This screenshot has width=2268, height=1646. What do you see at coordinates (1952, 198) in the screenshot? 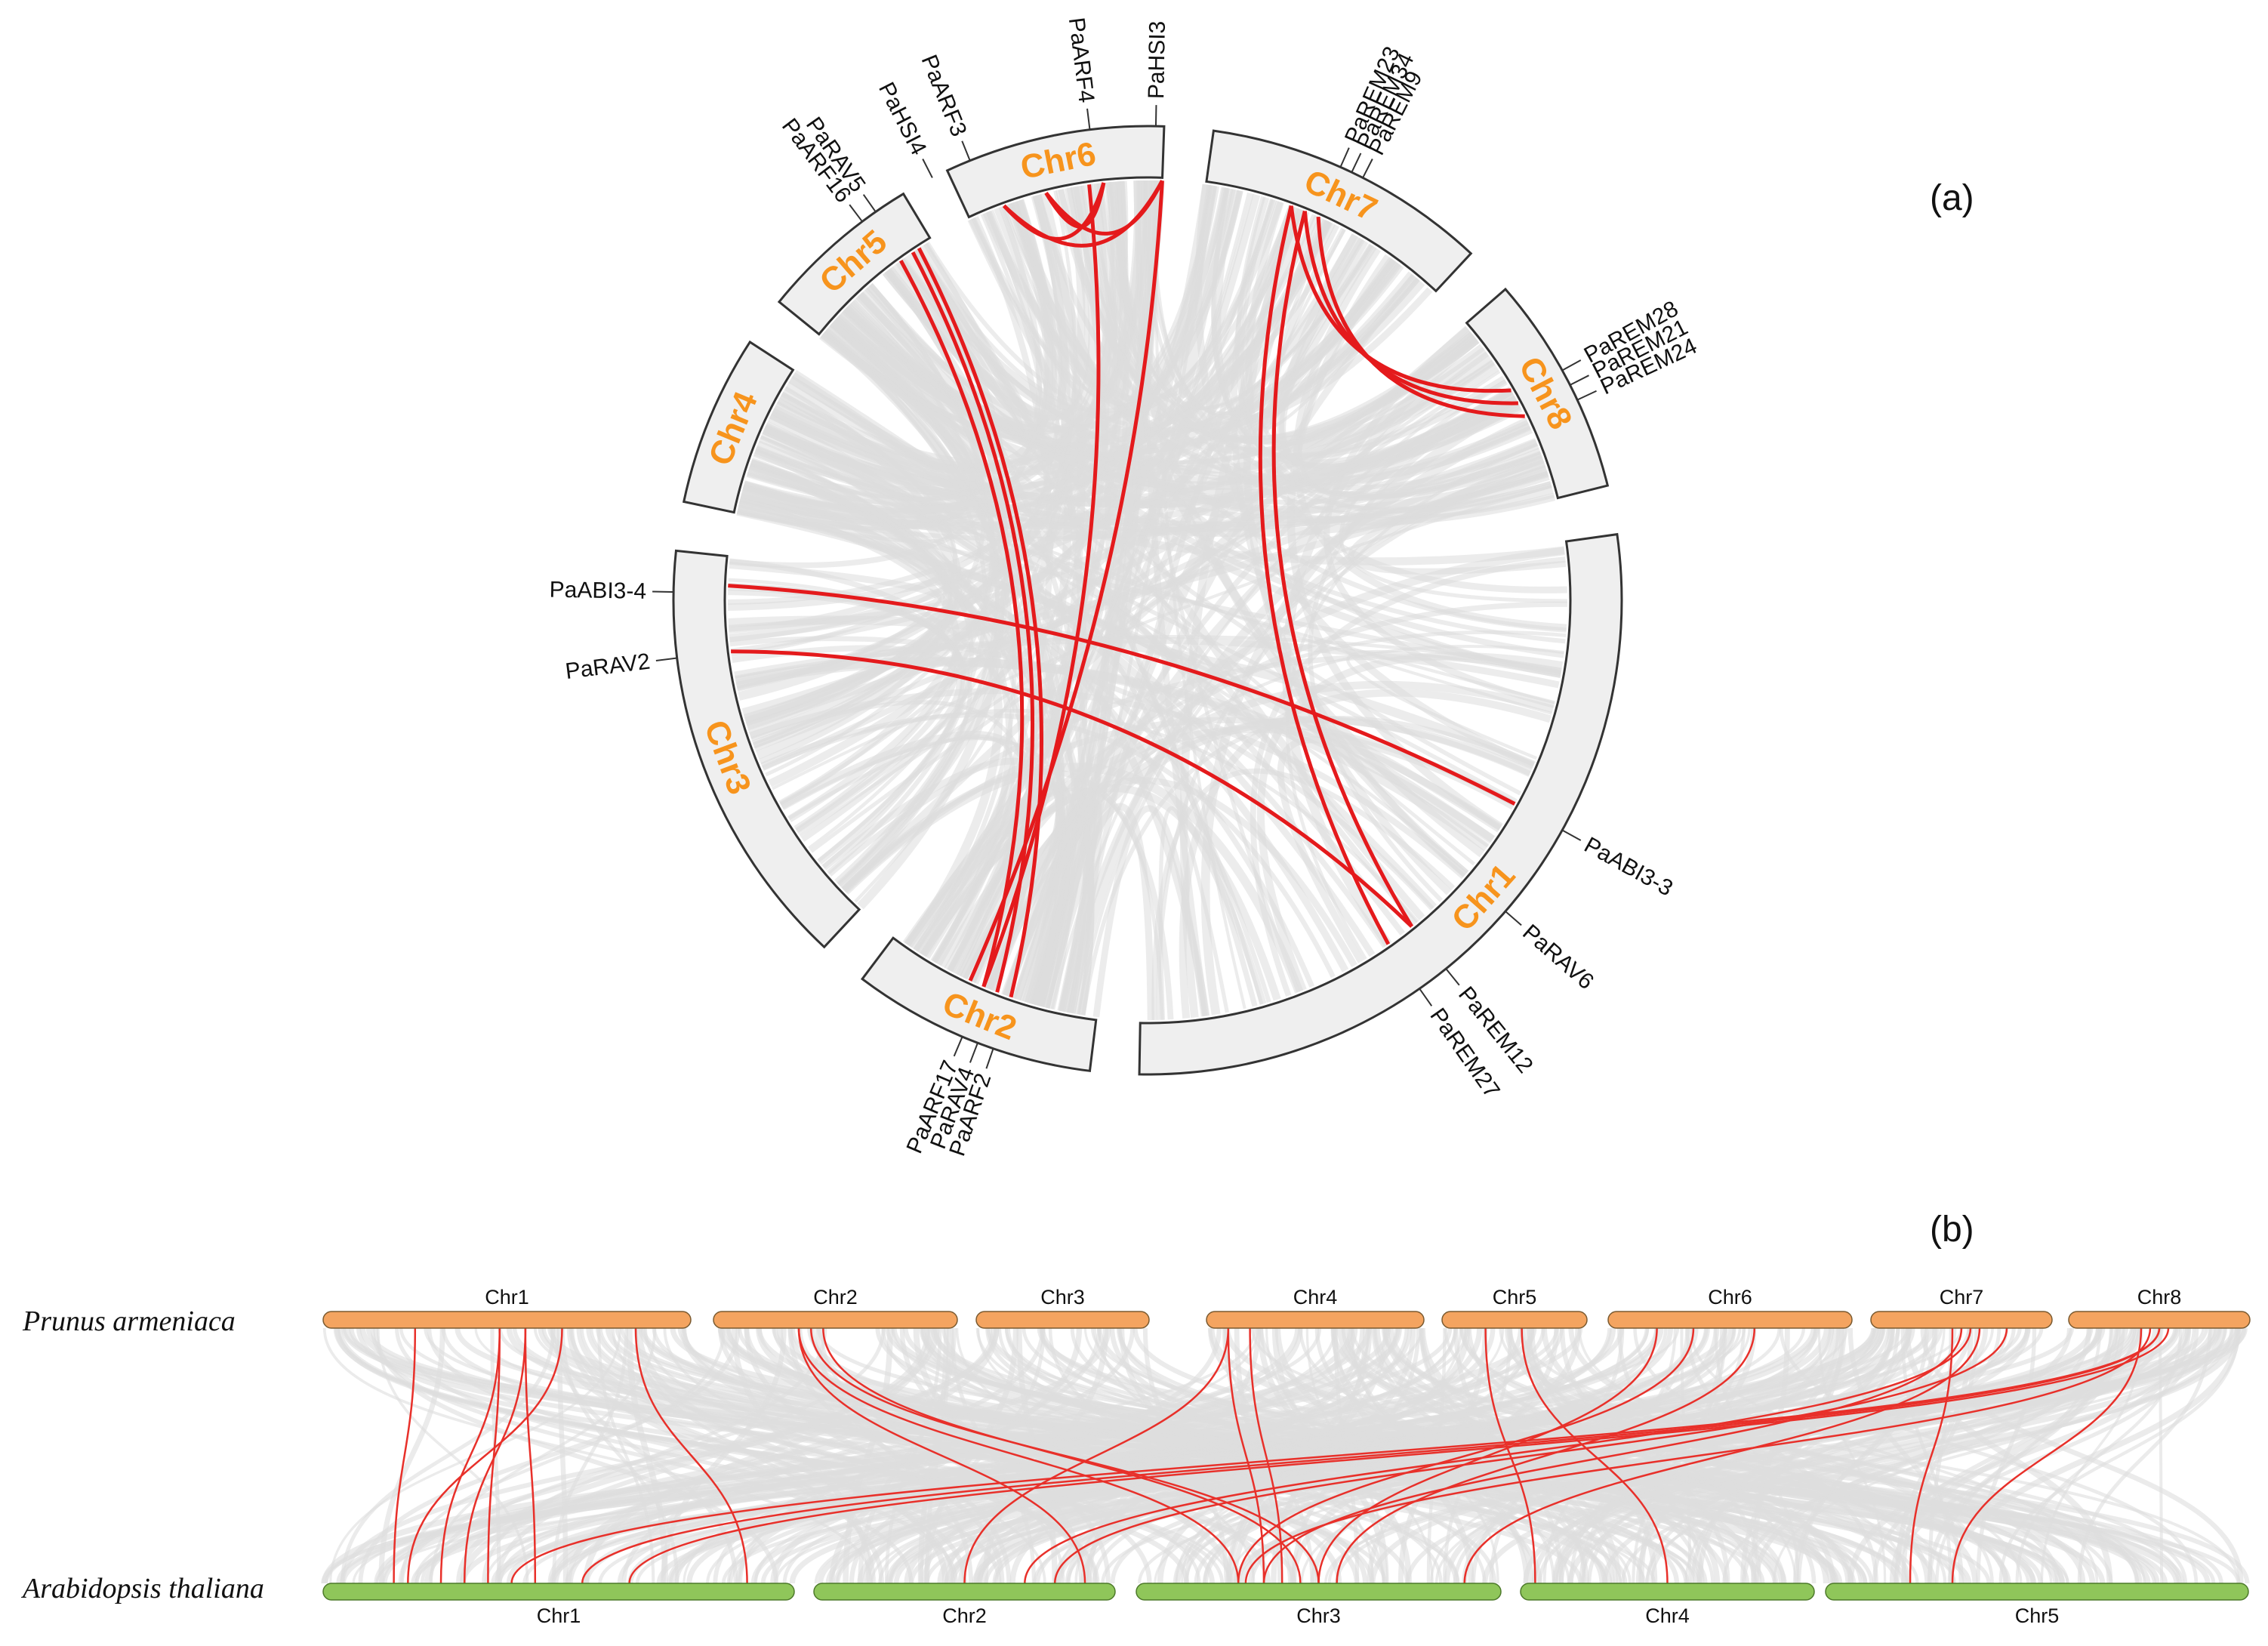
I see `panel-a-label: (a)` at bounding box center [1952, 198].